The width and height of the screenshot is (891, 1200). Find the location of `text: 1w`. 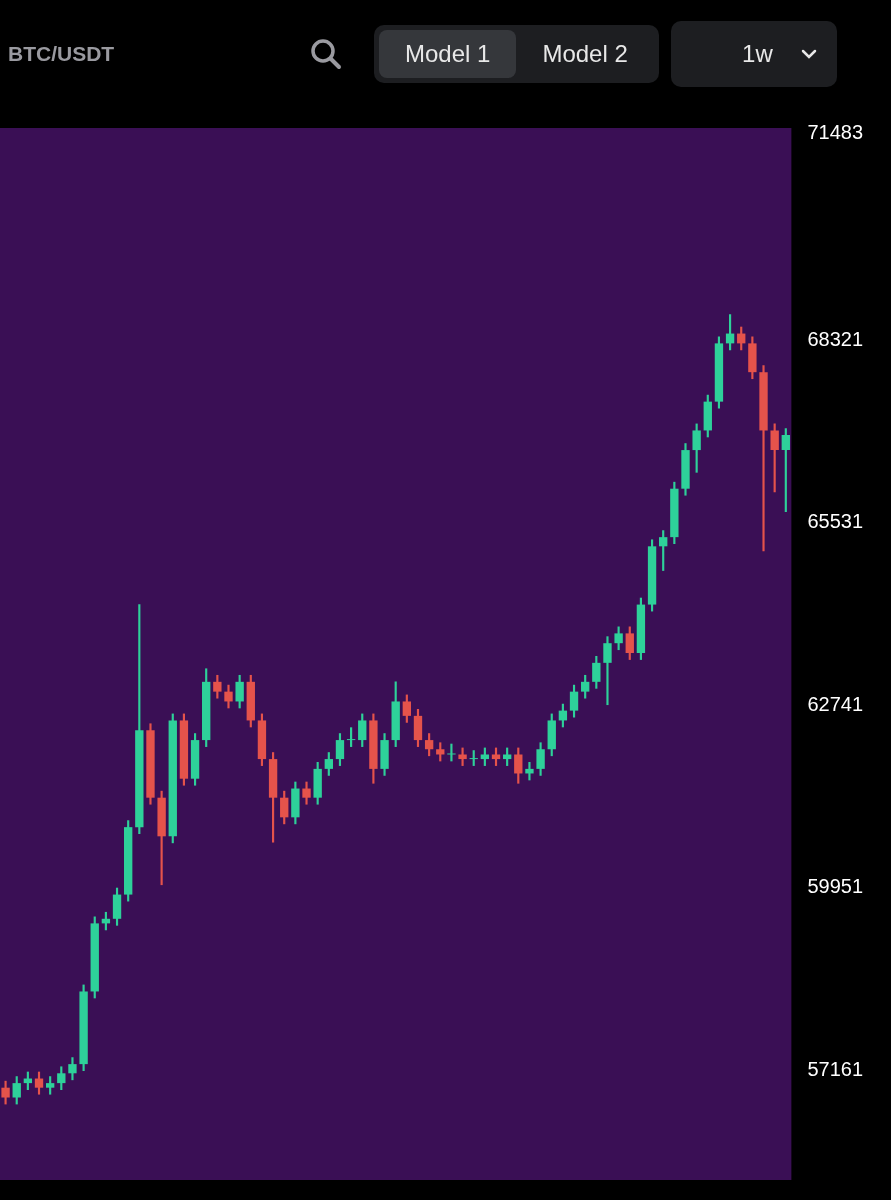

text: 1w is located at coordinates (757, 54).